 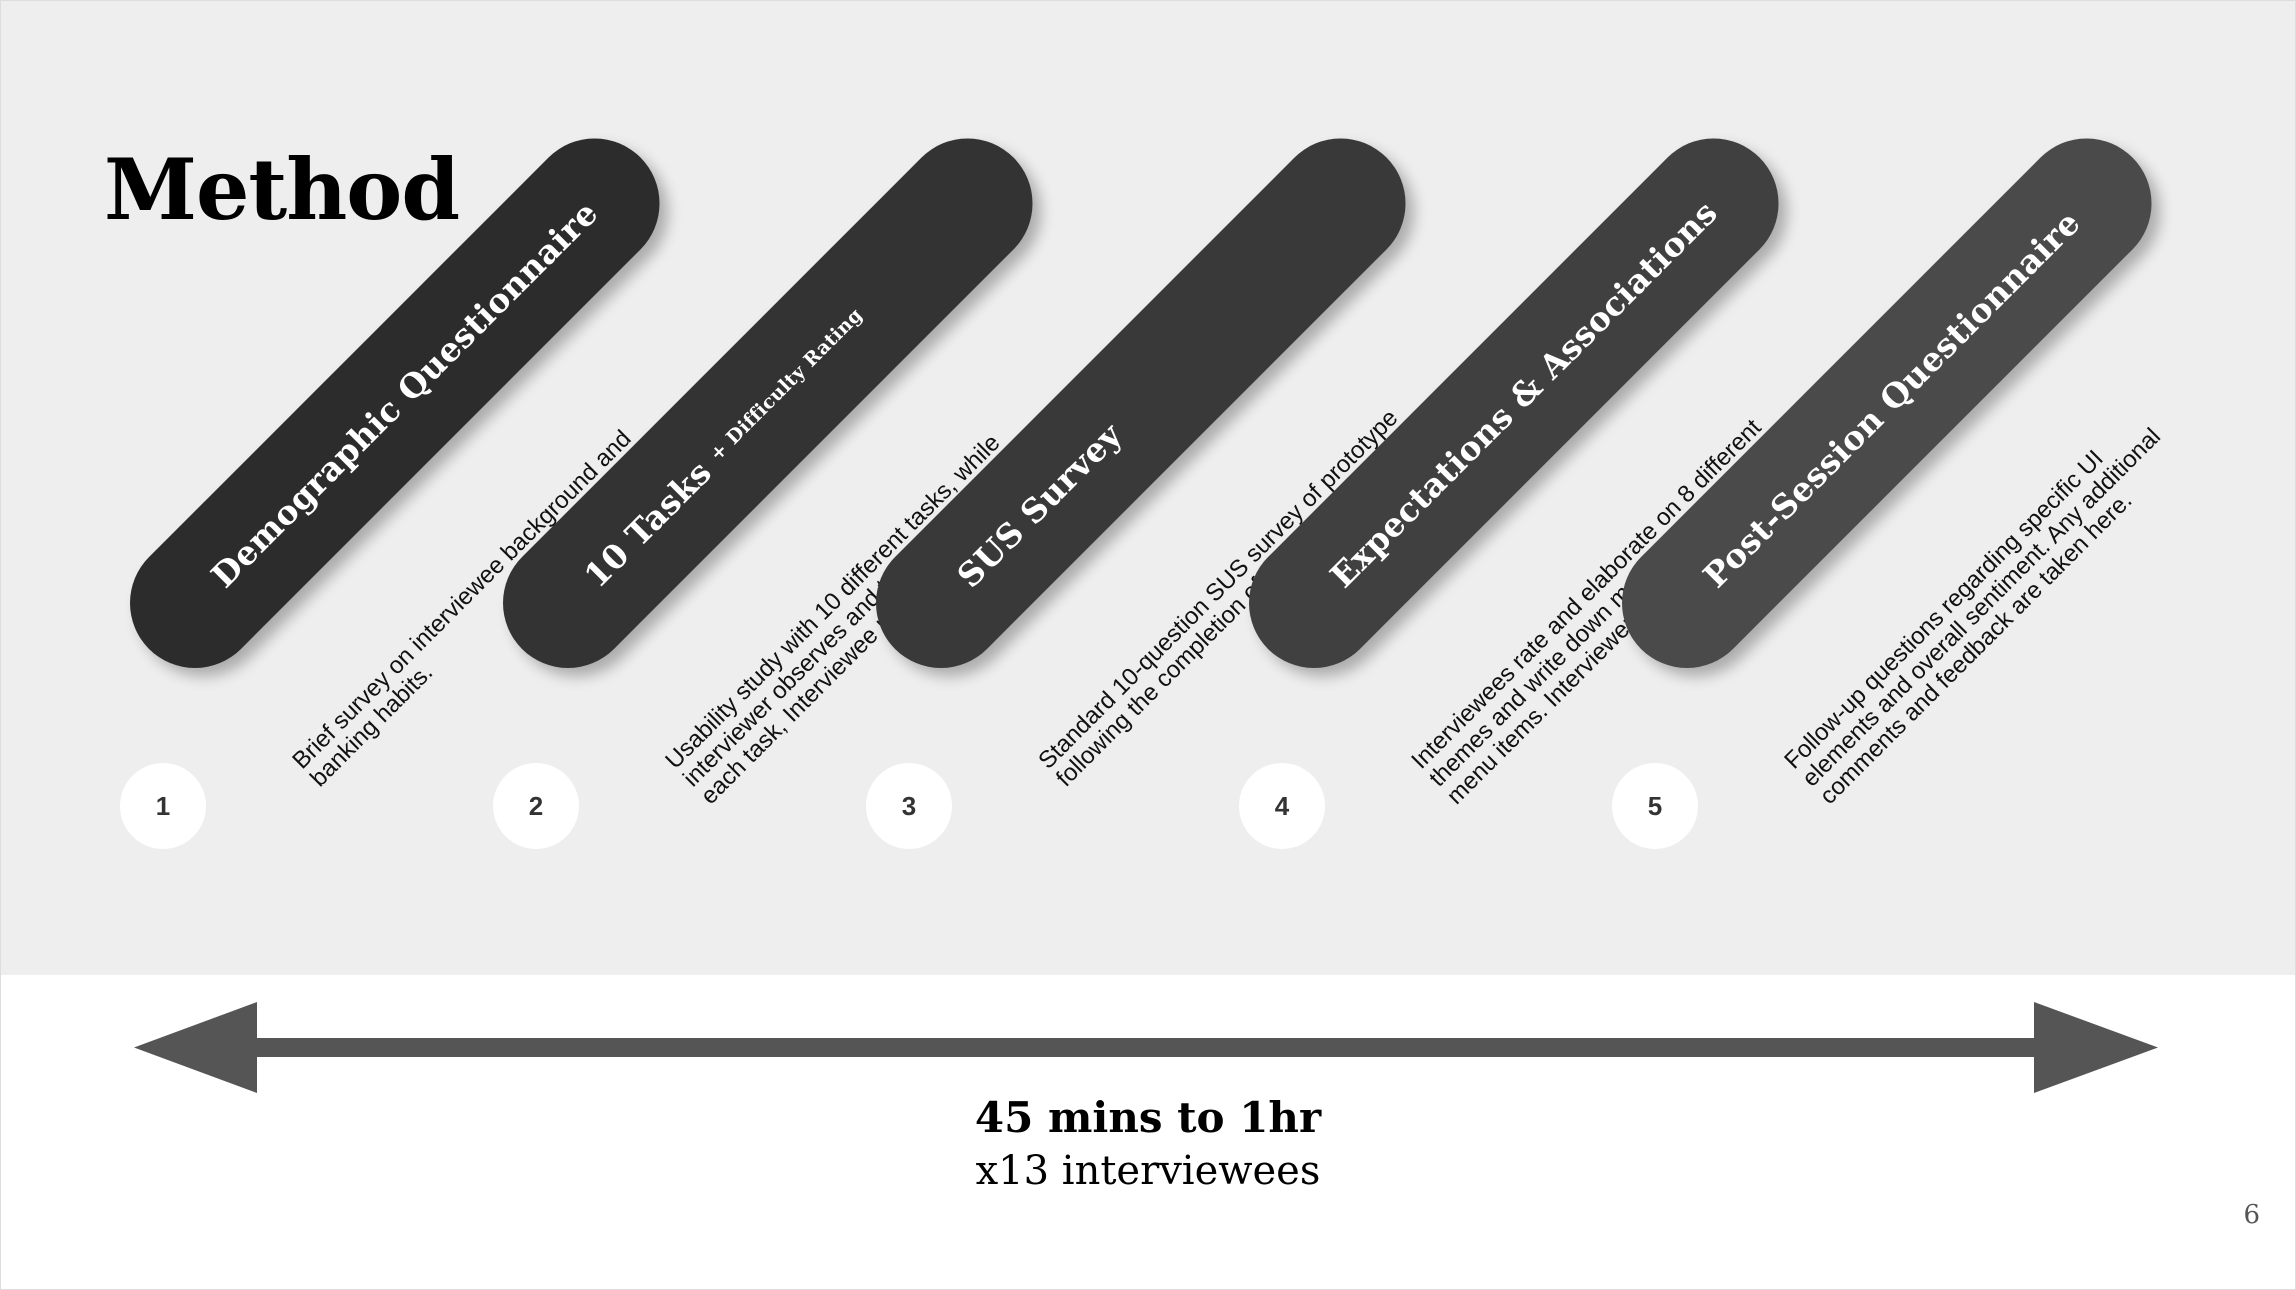 I want to click on step-number-badge: 2, so click(x=536, y=806).